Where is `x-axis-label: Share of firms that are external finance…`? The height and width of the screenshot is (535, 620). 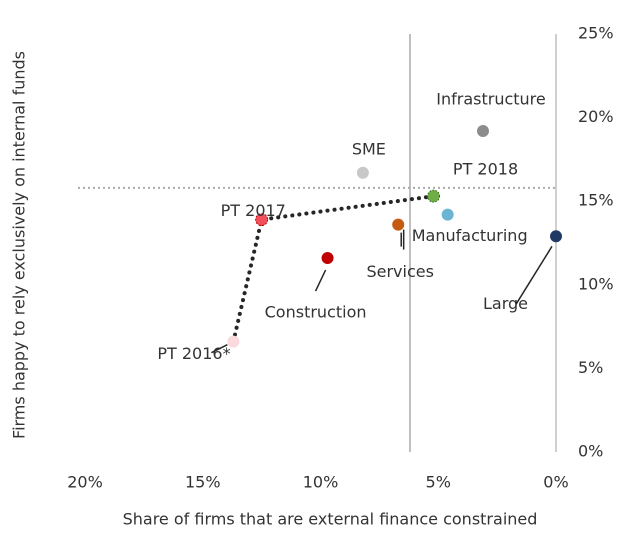
x-axis-label: Share of firms that are external finance… is located at coordinates (330, 519).